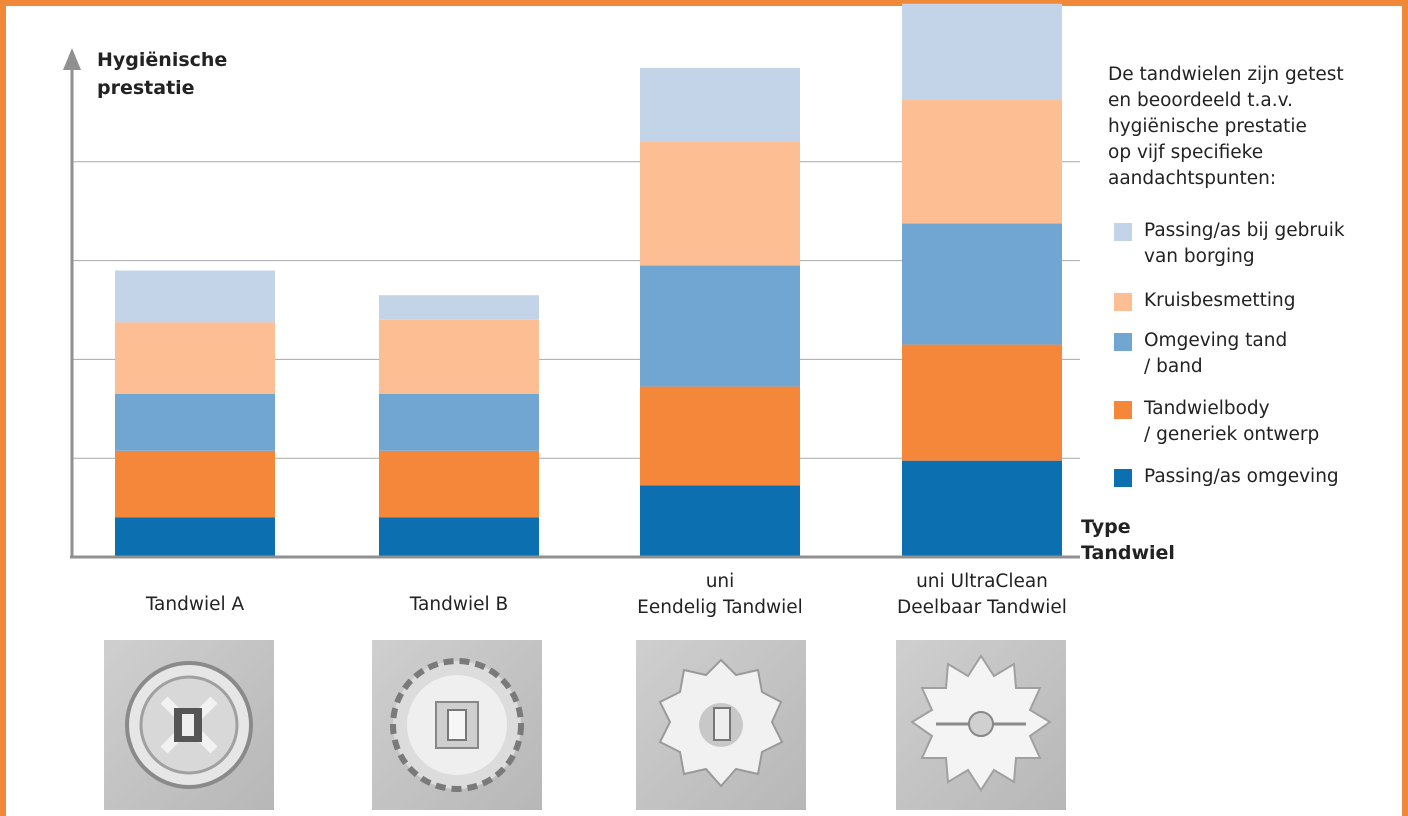 The height and width of the screenshot is (816, 1408). I want to click on legend-label-2: Omgeving tand / band, so click(1216, 353).